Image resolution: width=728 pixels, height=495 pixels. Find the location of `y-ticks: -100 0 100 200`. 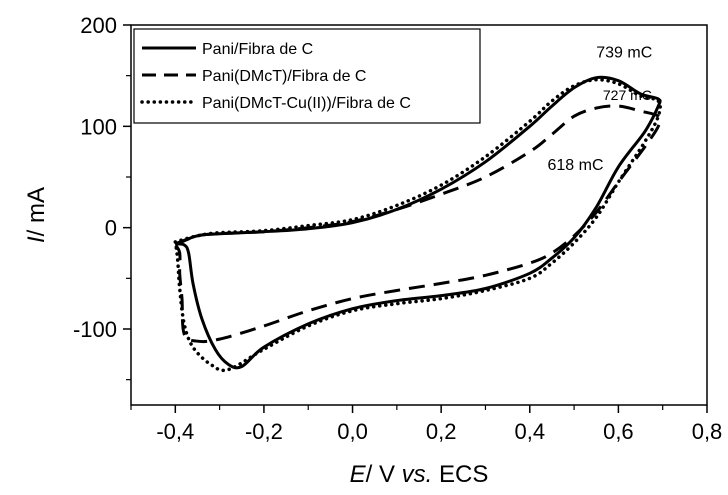

y-ticks: -100 0 100 200 is located at coordinates (102, 197).